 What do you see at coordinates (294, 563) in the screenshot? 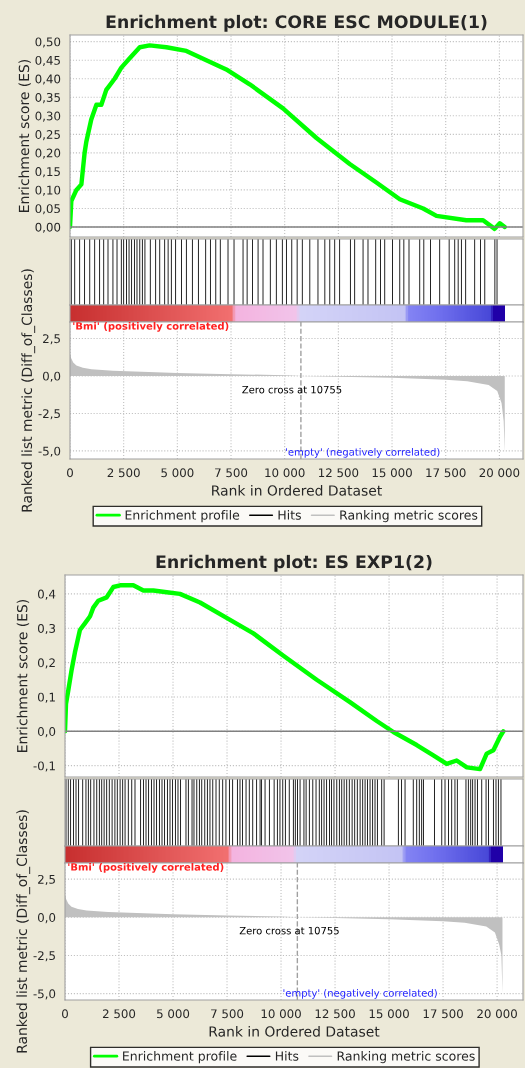
I see `chart-title: Enrichment plot: ES EXP1(2)` at bounding box center [294, 563].